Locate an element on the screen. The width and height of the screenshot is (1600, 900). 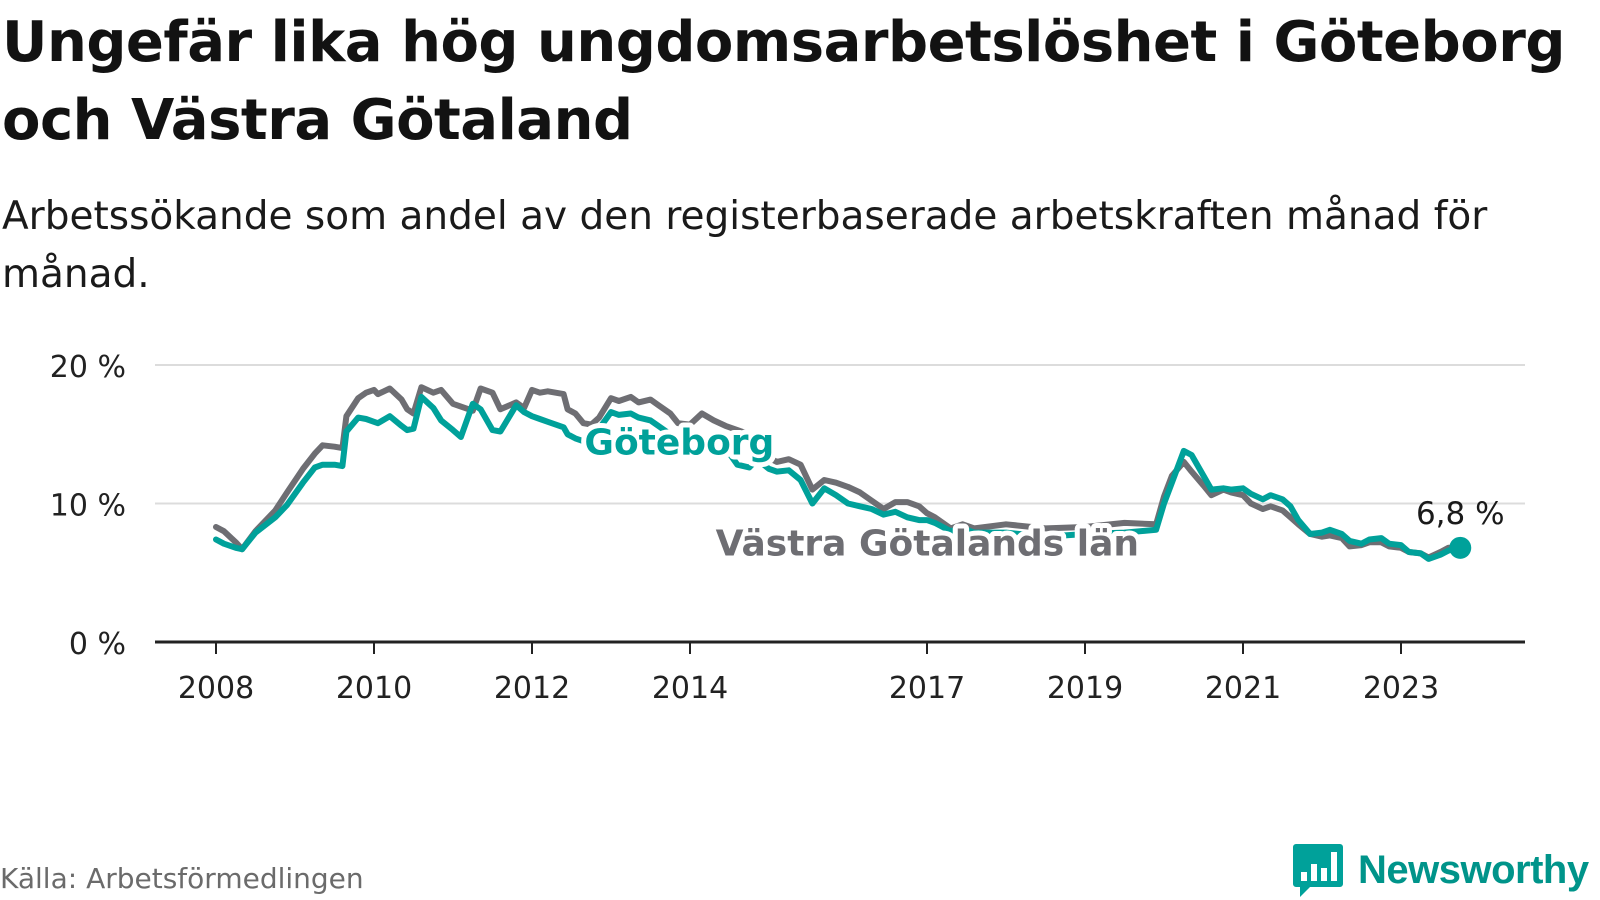
x-tick-label: 2019 is located at coordinates (1085, 688).